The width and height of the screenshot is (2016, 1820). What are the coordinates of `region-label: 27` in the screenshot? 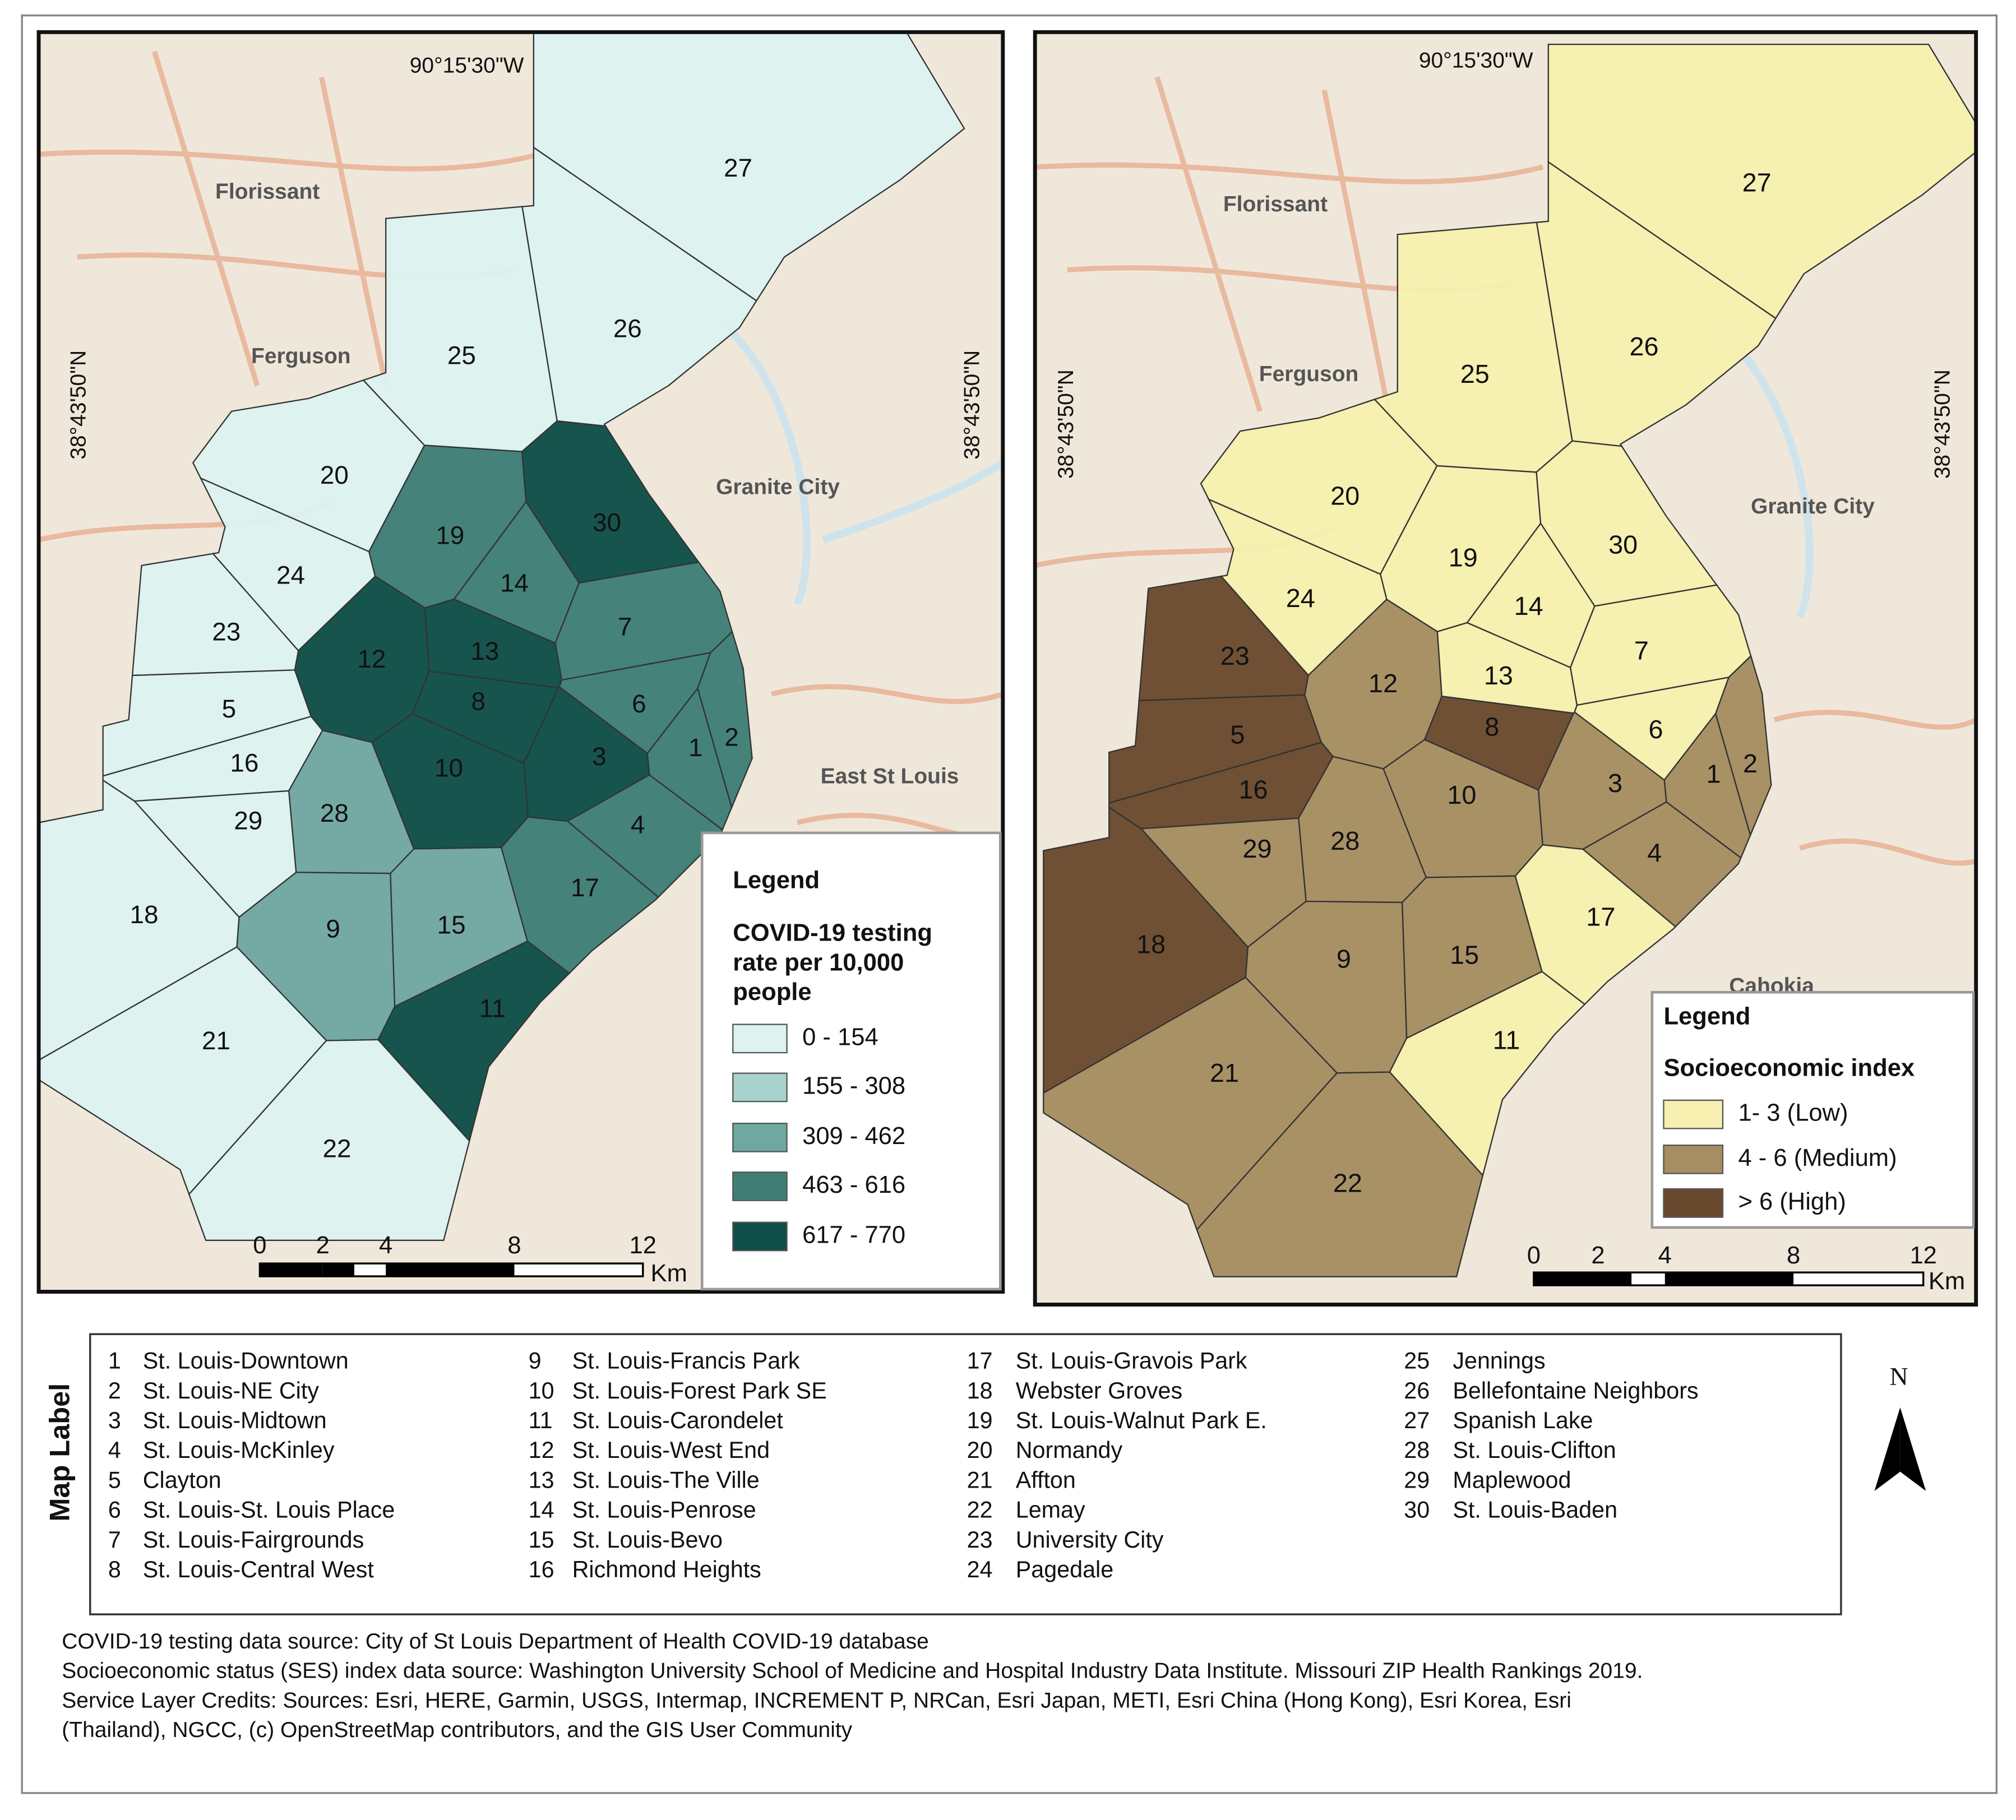 It's located at (1757, 183).